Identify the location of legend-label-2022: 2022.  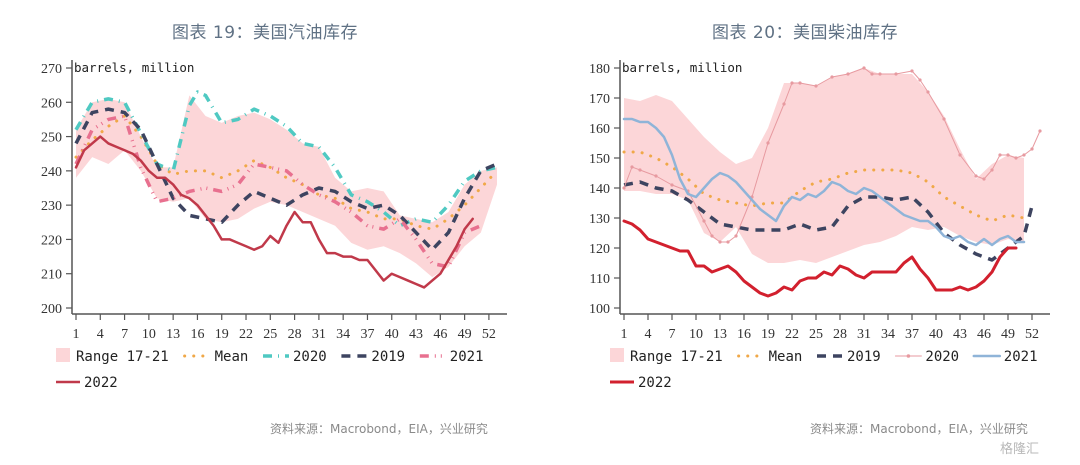
(101, 383).